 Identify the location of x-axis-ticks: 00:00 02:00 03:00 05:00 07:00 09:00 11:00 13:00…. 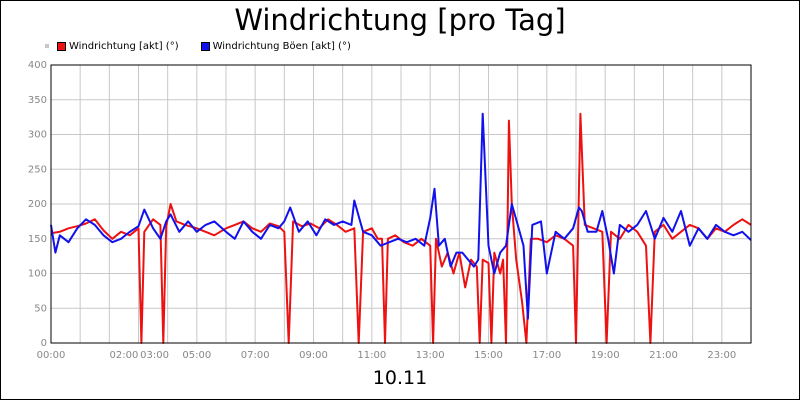
(387, 355).